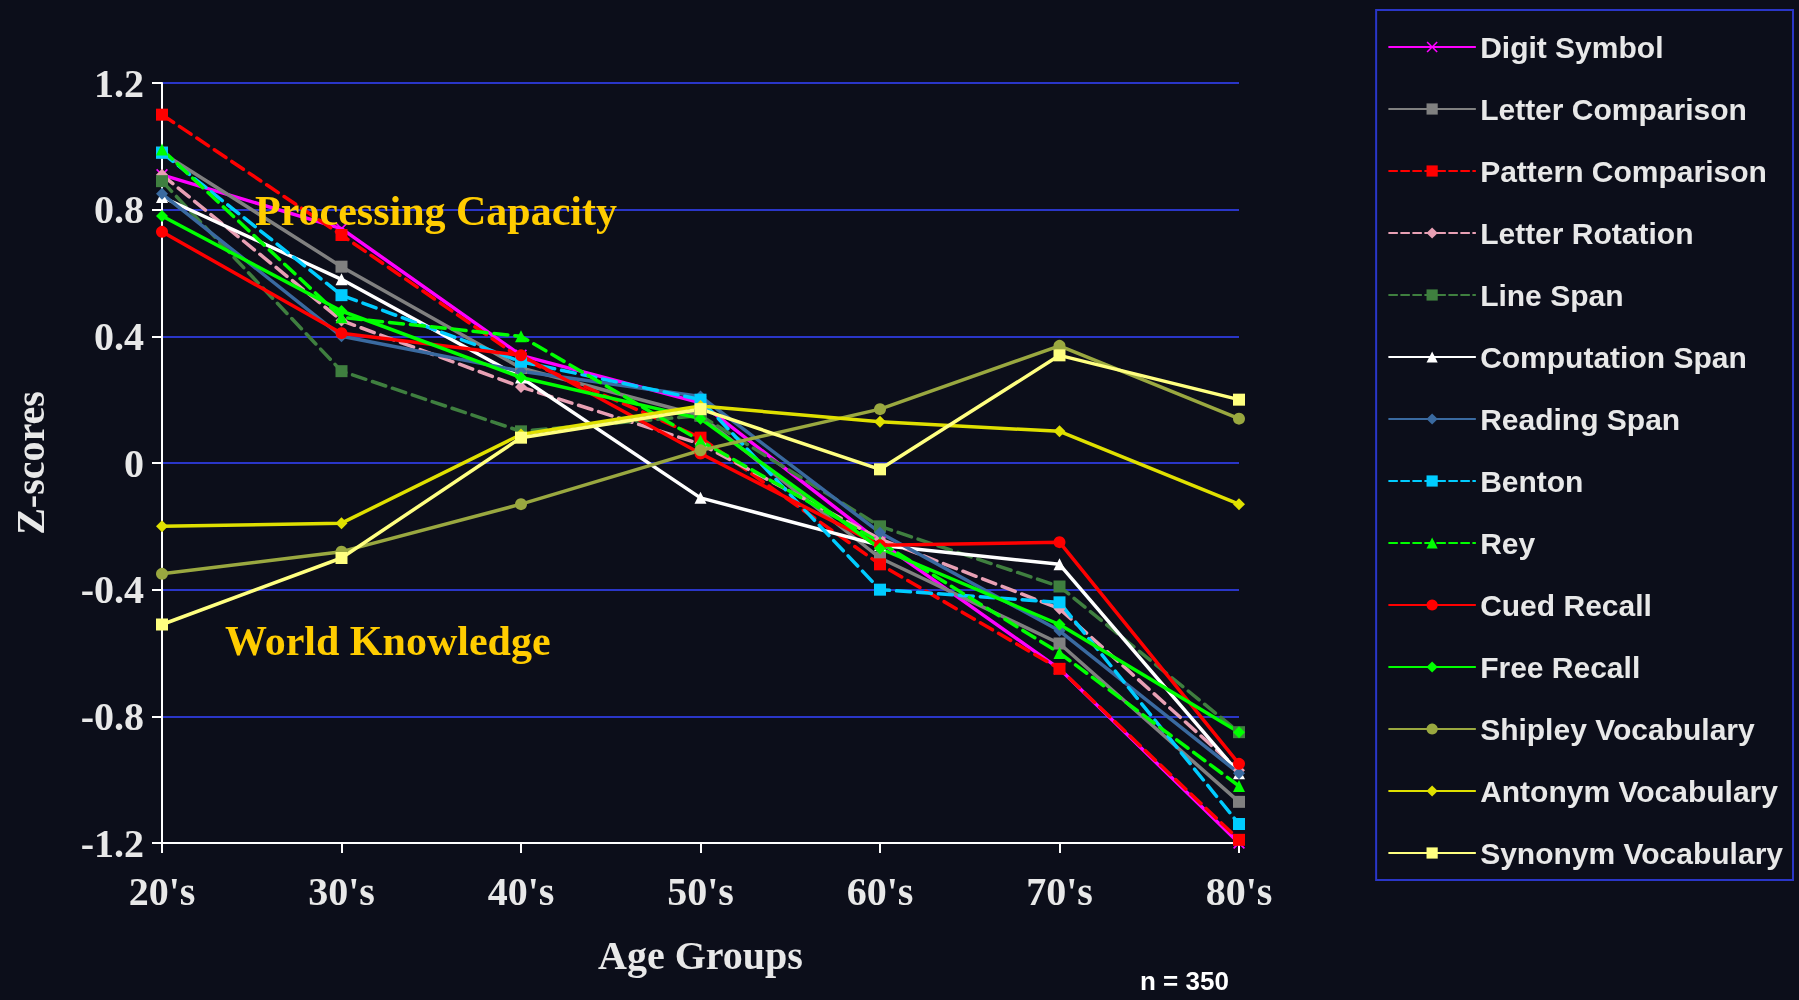  What do you see at coordinates (1560, 667) in the screenshot?
I see `legend-label: Free Recall` at bounding box center [1560, 667].